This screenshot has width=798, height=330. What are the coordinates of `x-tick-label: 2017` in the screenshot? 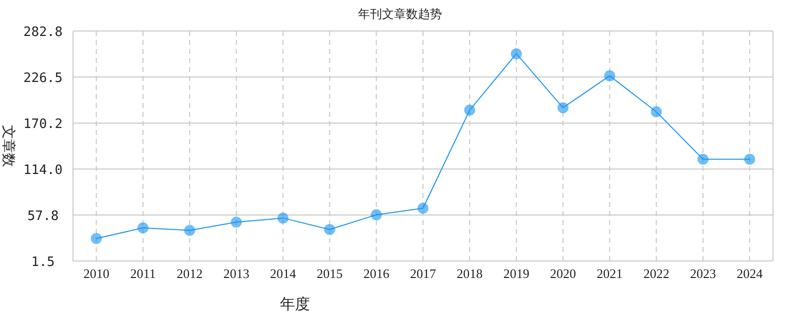 It's located at (423, 273).